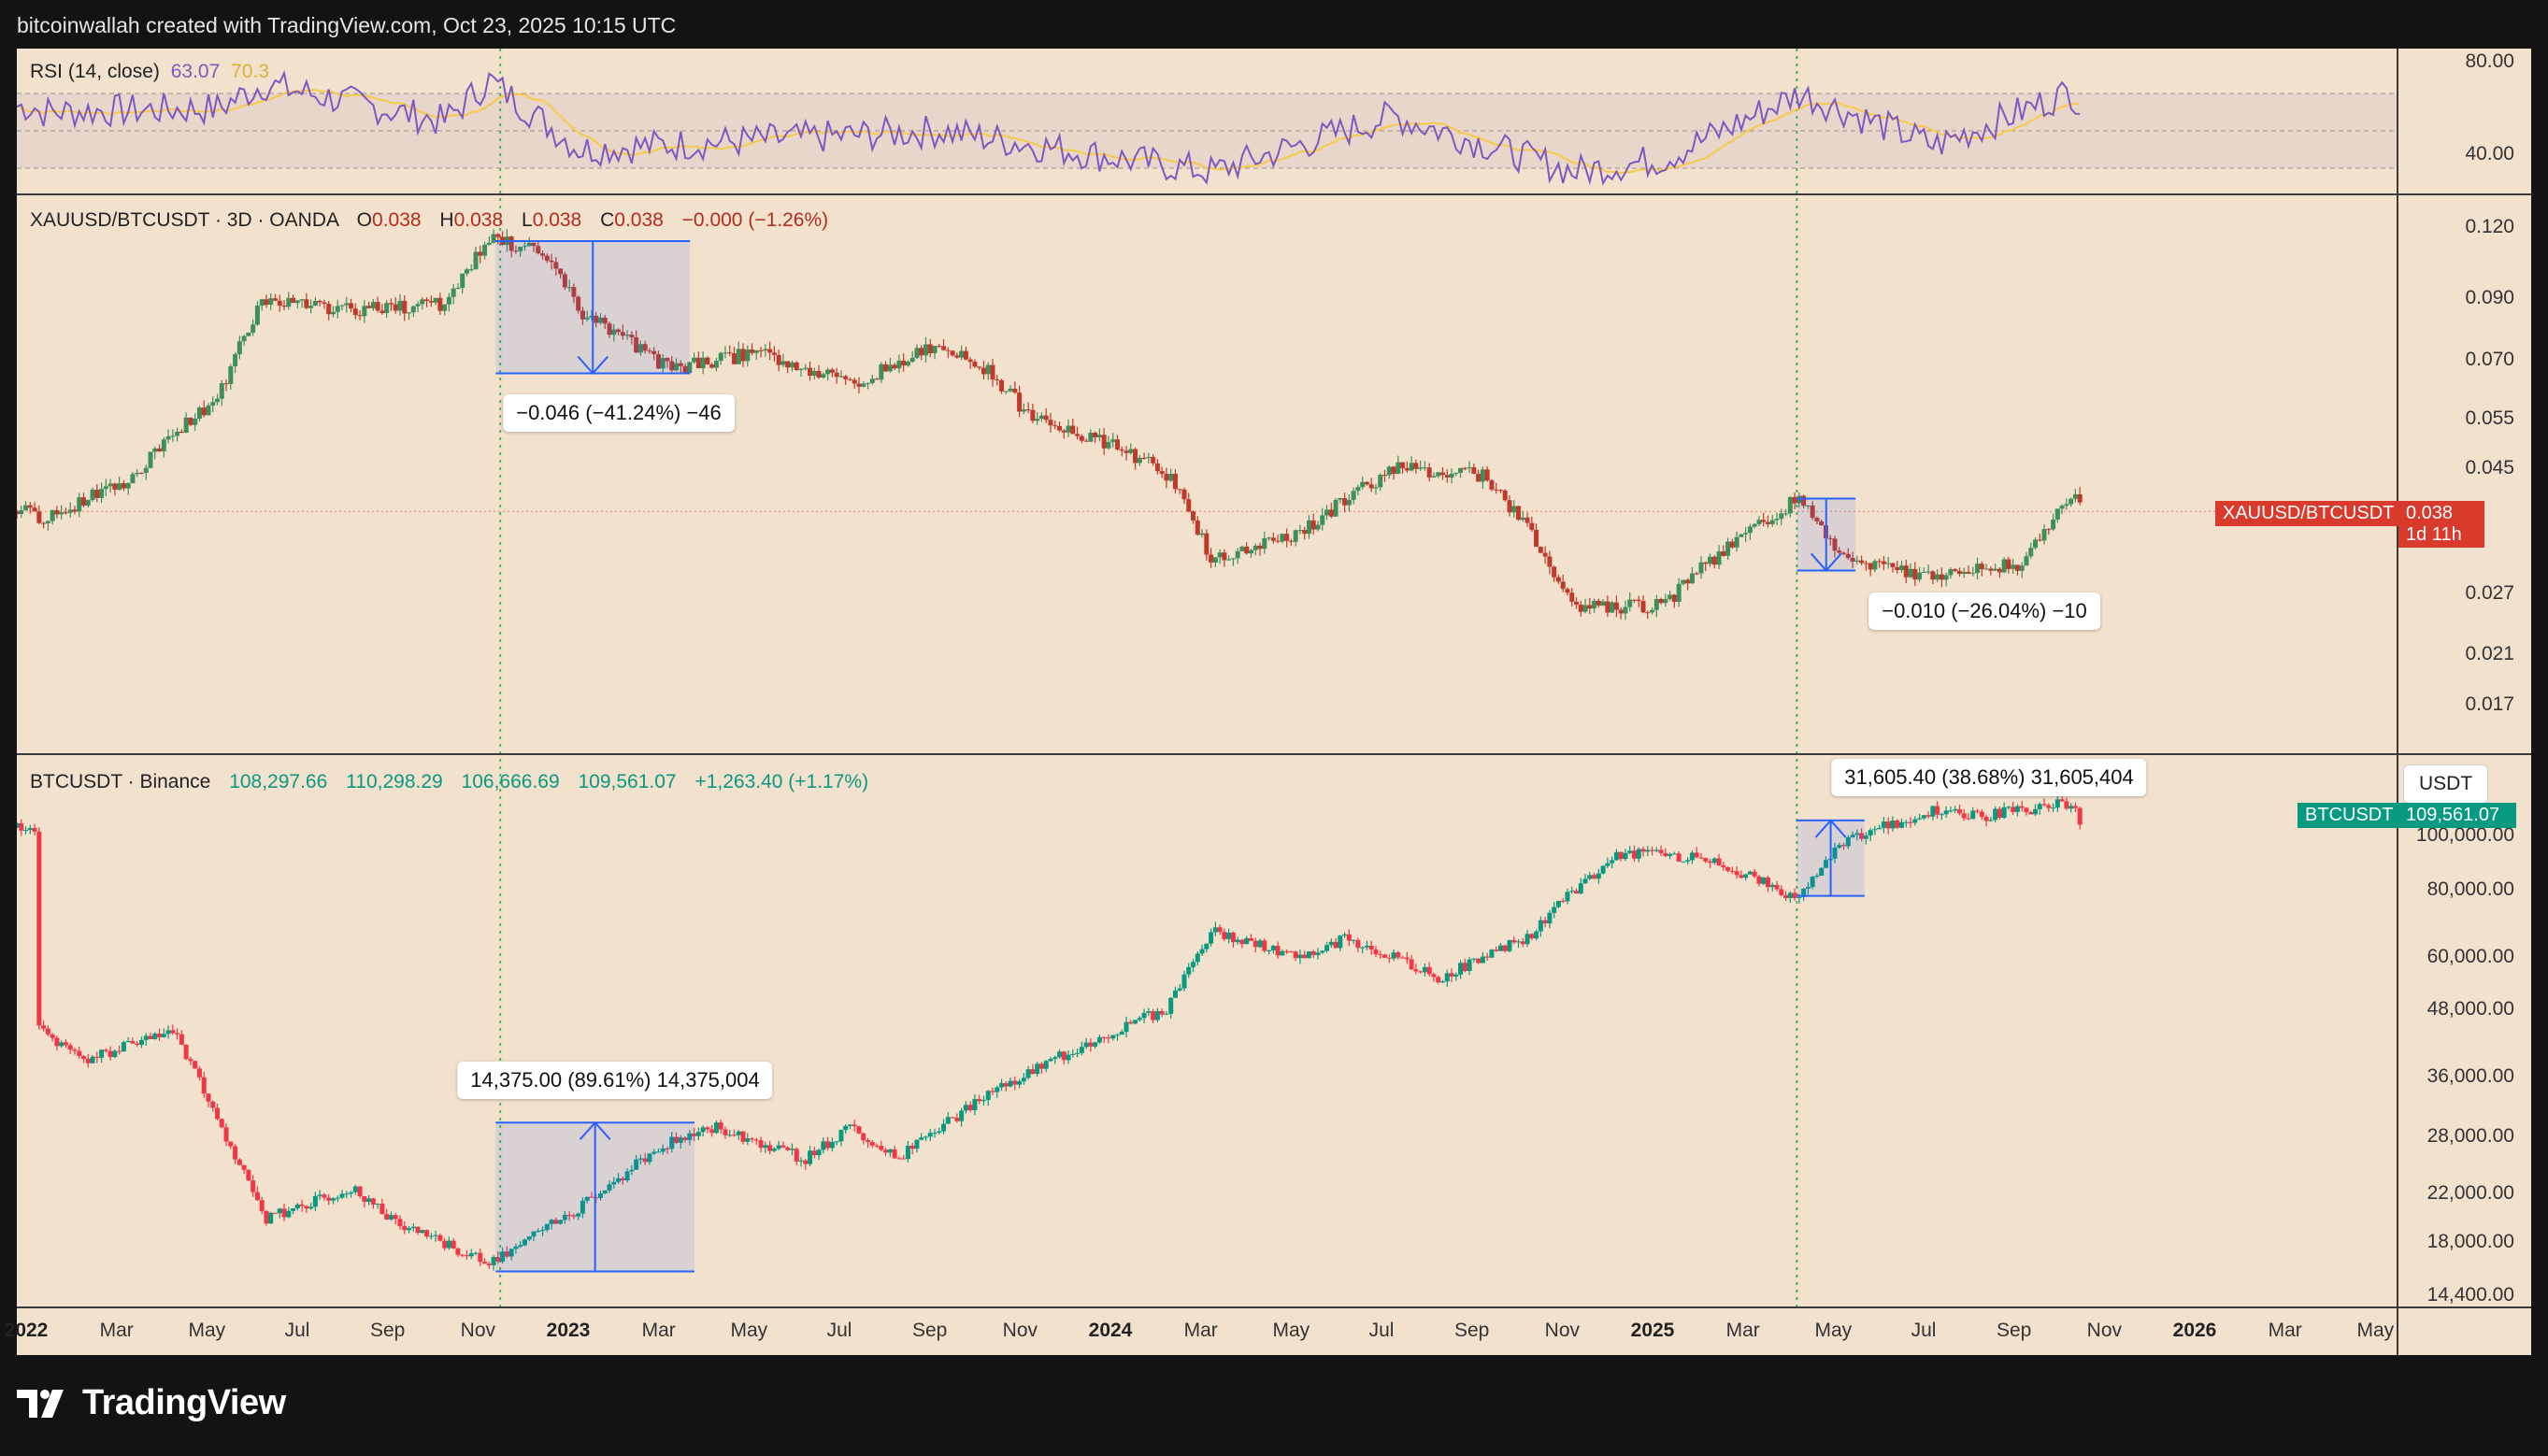 This screenshot has height=1456, width=2548. What do you see at coordinates (149, 72) in the screenshot?
I see `rsi-legend: RSI (14, close) 63.07 70.3` at bounding box center [149, 72].